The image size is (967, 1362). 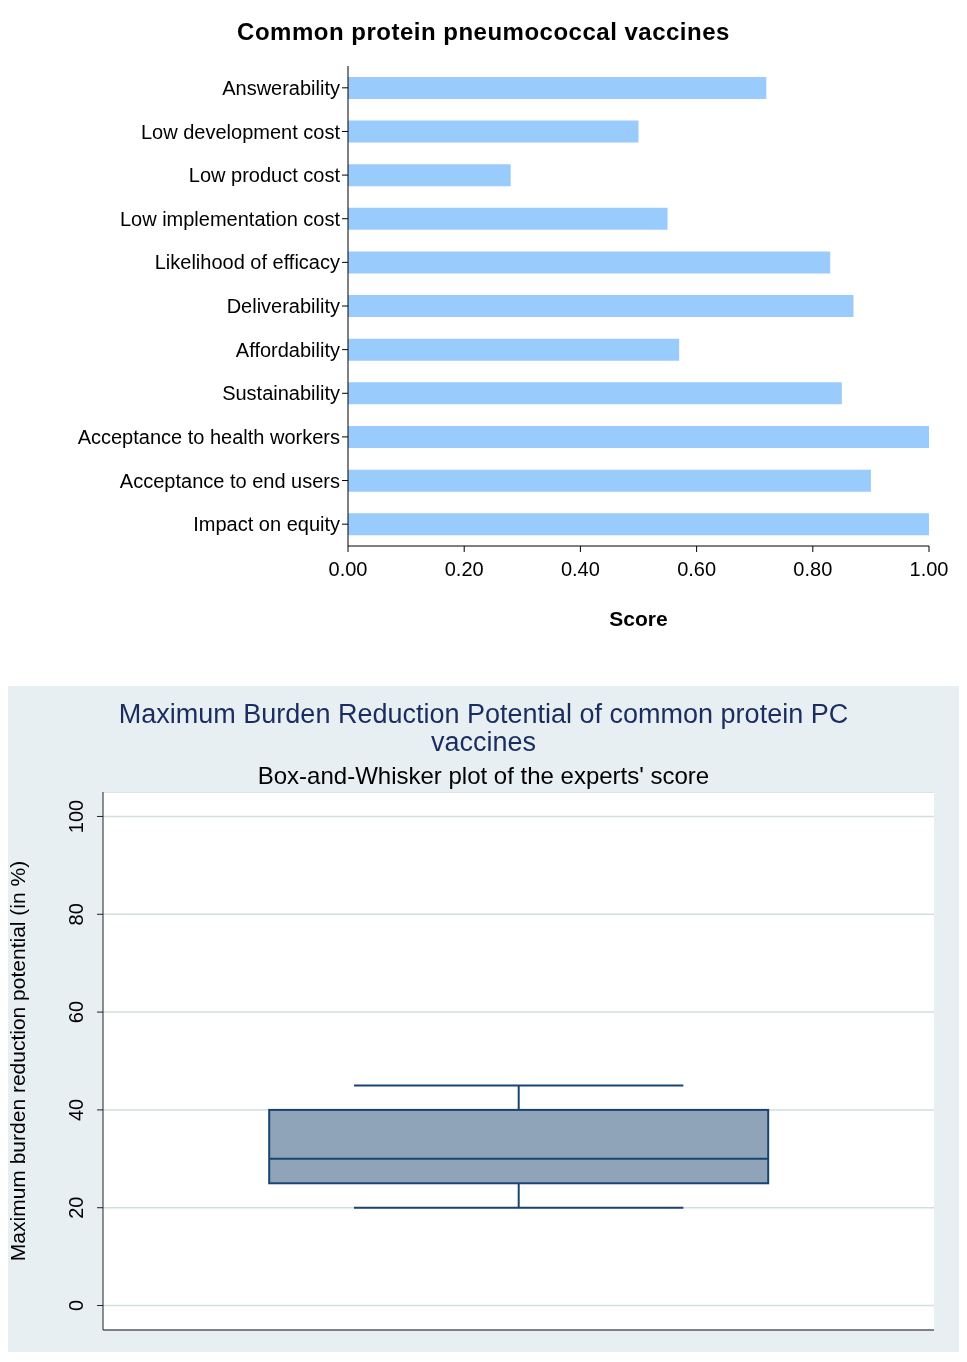 I want to click on y-tick-label: 20, so click(x=76, y=1207).